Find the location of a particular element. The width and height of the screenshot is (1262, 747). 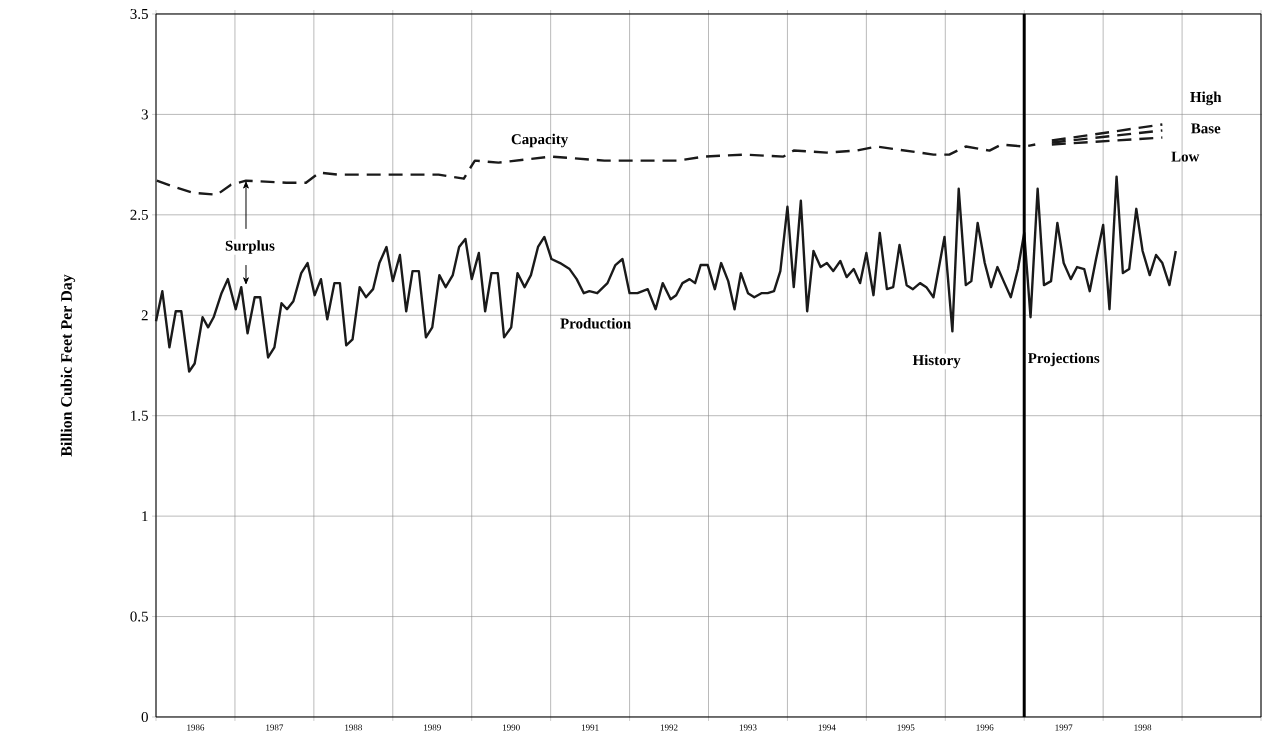

annotation: History is located at coordinates (936, 361).